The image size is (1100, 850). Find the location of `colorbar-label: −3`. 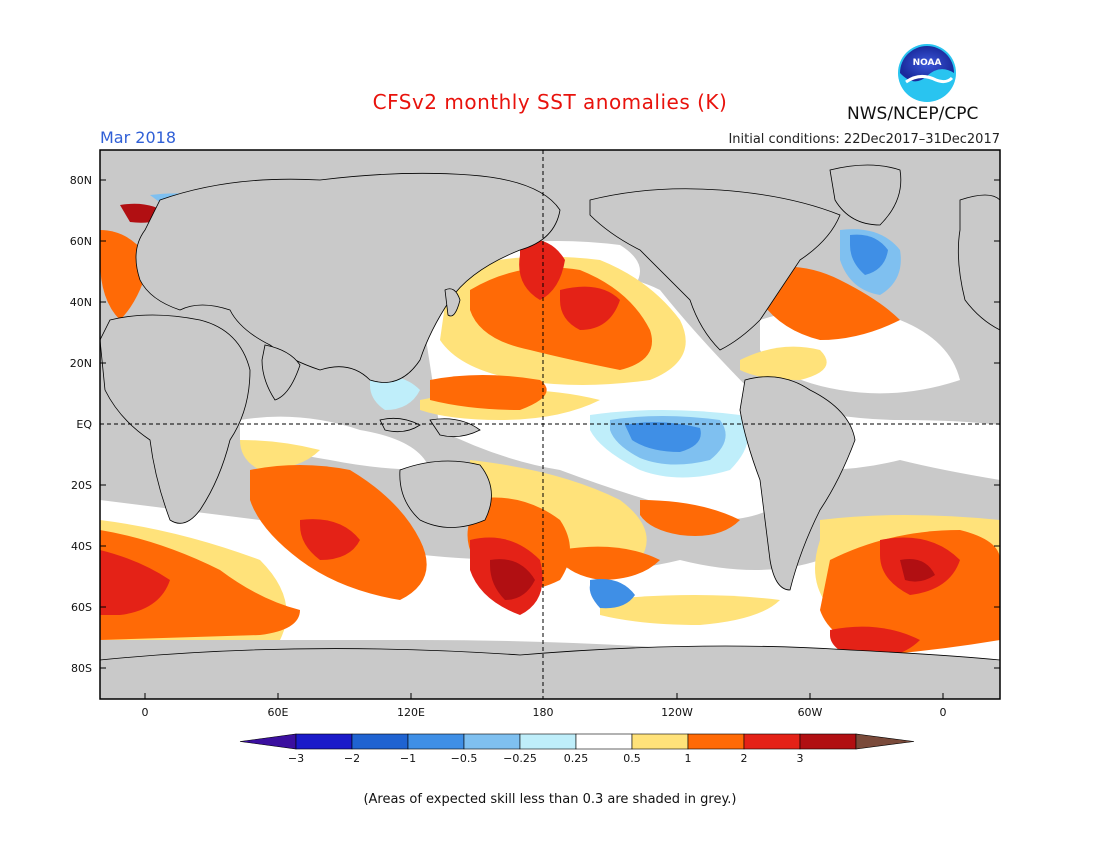

colorbar-label: −3 is located at coordinates (296, 758).